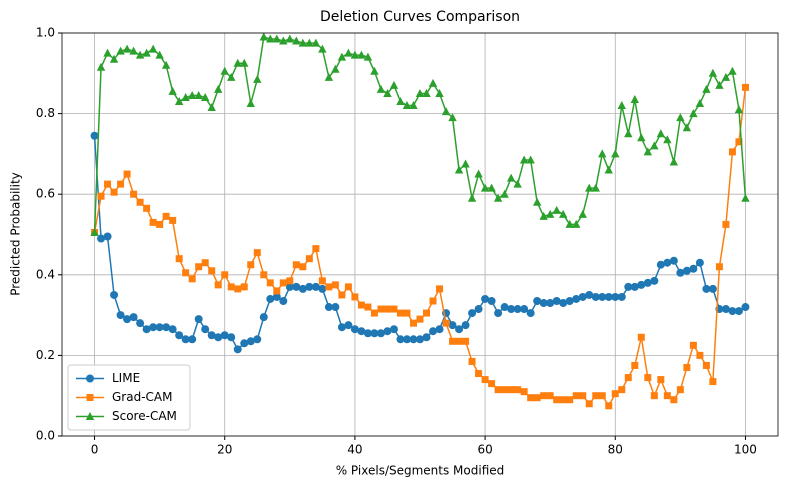 The height and width of the screenshot is (490, 790). I want to click on legend-box, so click(129, 397).